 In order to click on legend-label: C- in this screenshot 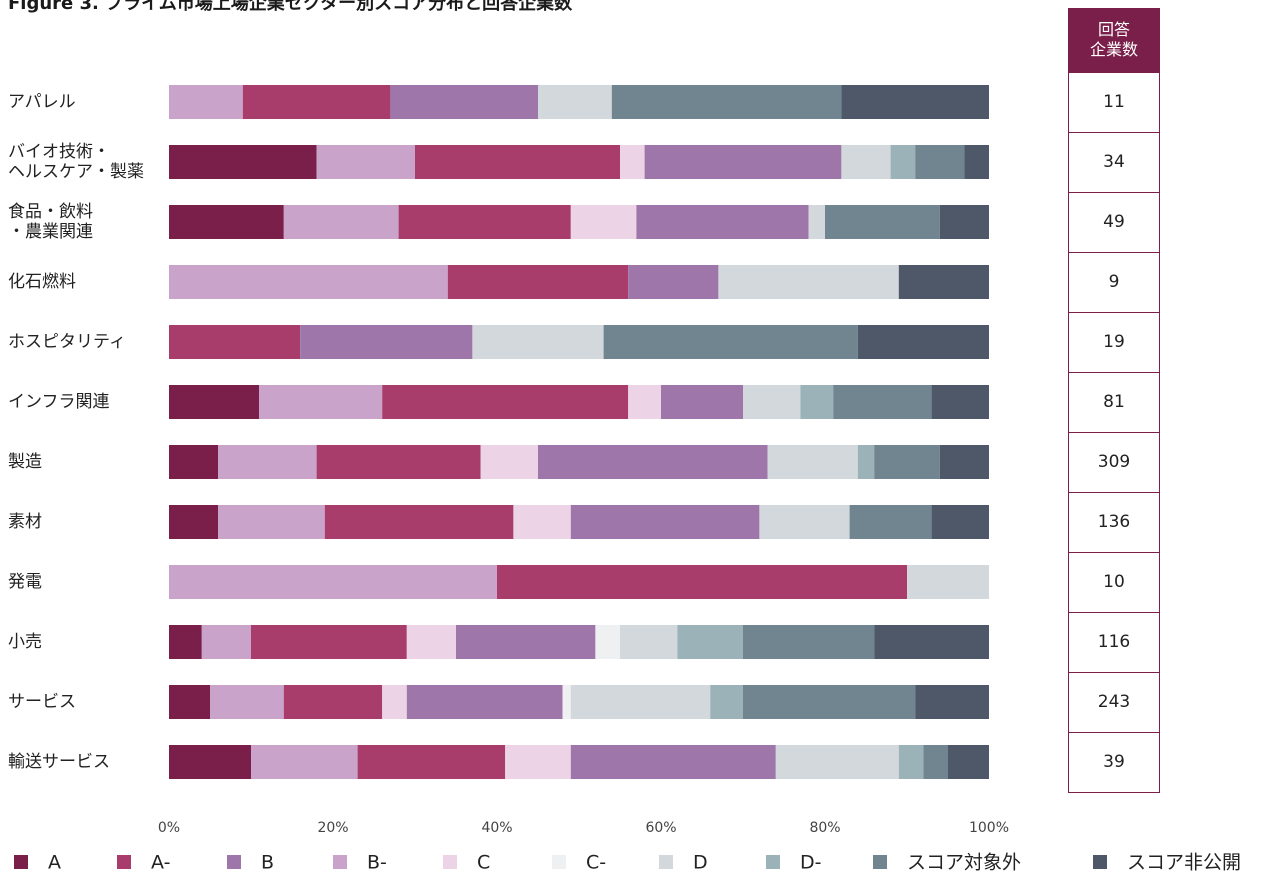, I will do `click(596, 863)`.